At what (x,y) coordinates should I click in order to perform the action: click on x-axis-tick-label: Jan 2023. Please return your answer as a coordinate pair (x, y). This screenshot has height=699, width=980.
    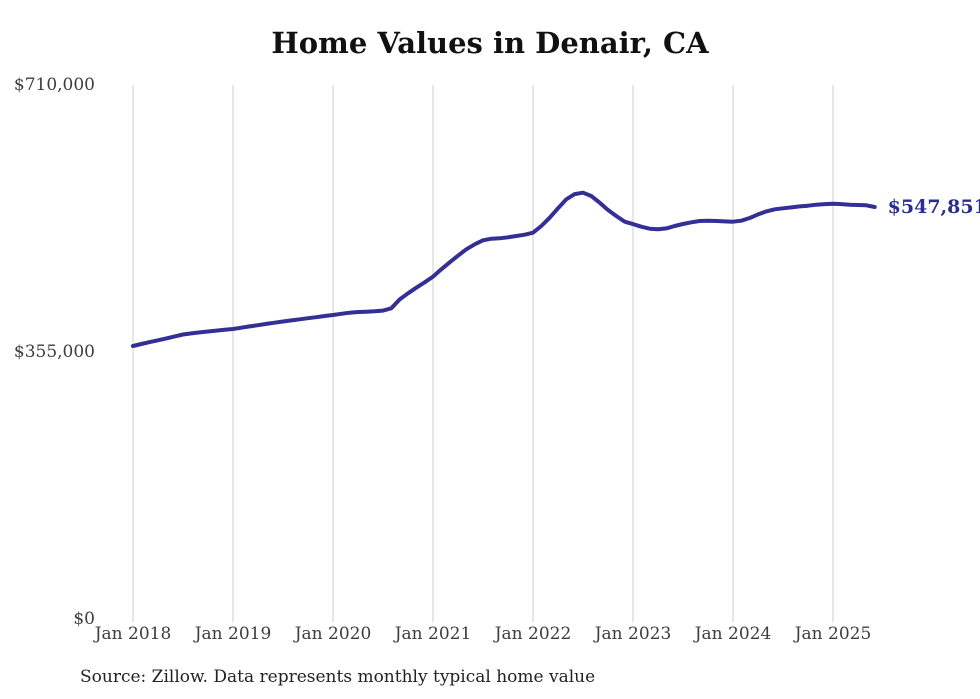
    Looking at the image, I should click on (633, 634).